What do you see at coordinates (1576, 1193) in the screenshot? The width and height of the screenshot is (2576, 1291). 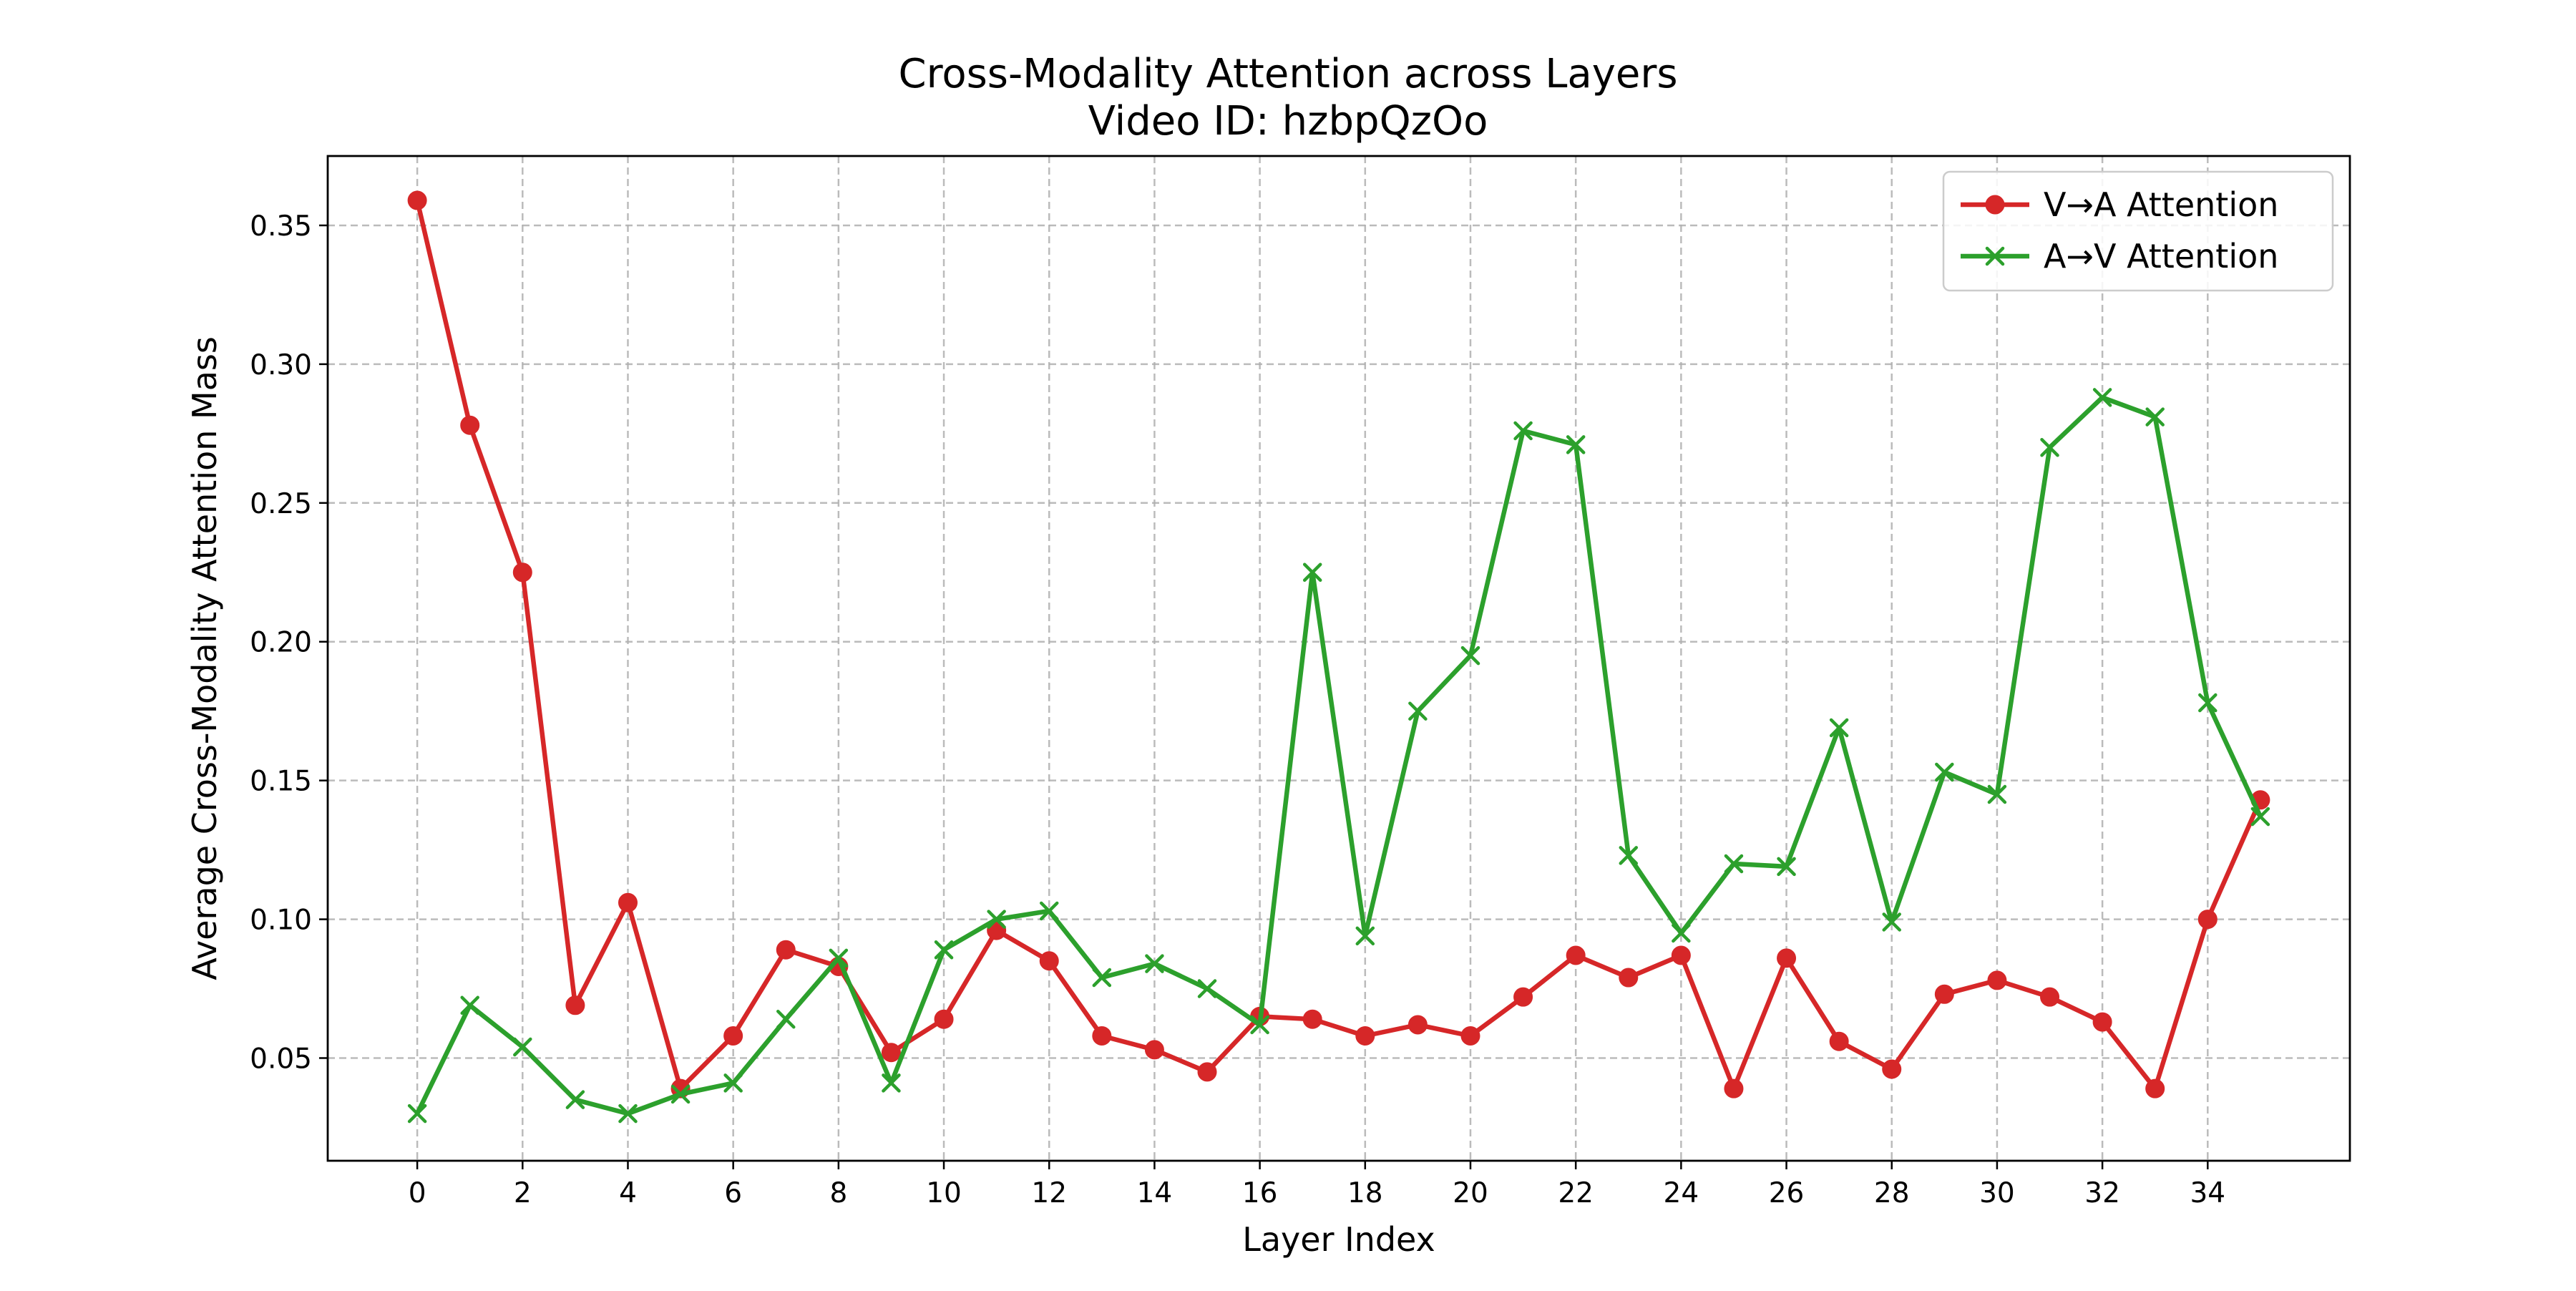 I see `x-tick-label: 22` at bounding box center [1576, 1193].